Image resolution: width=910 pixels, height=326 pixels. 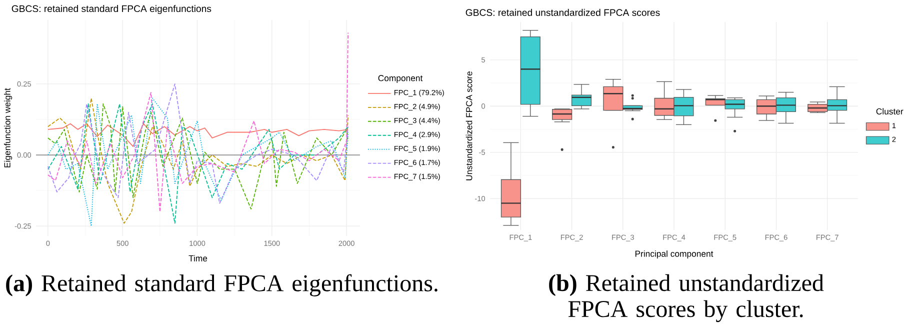 I want to click on chart-title: GBCS: retained unstandardized FPCA scores, so click(x=563, y=12).